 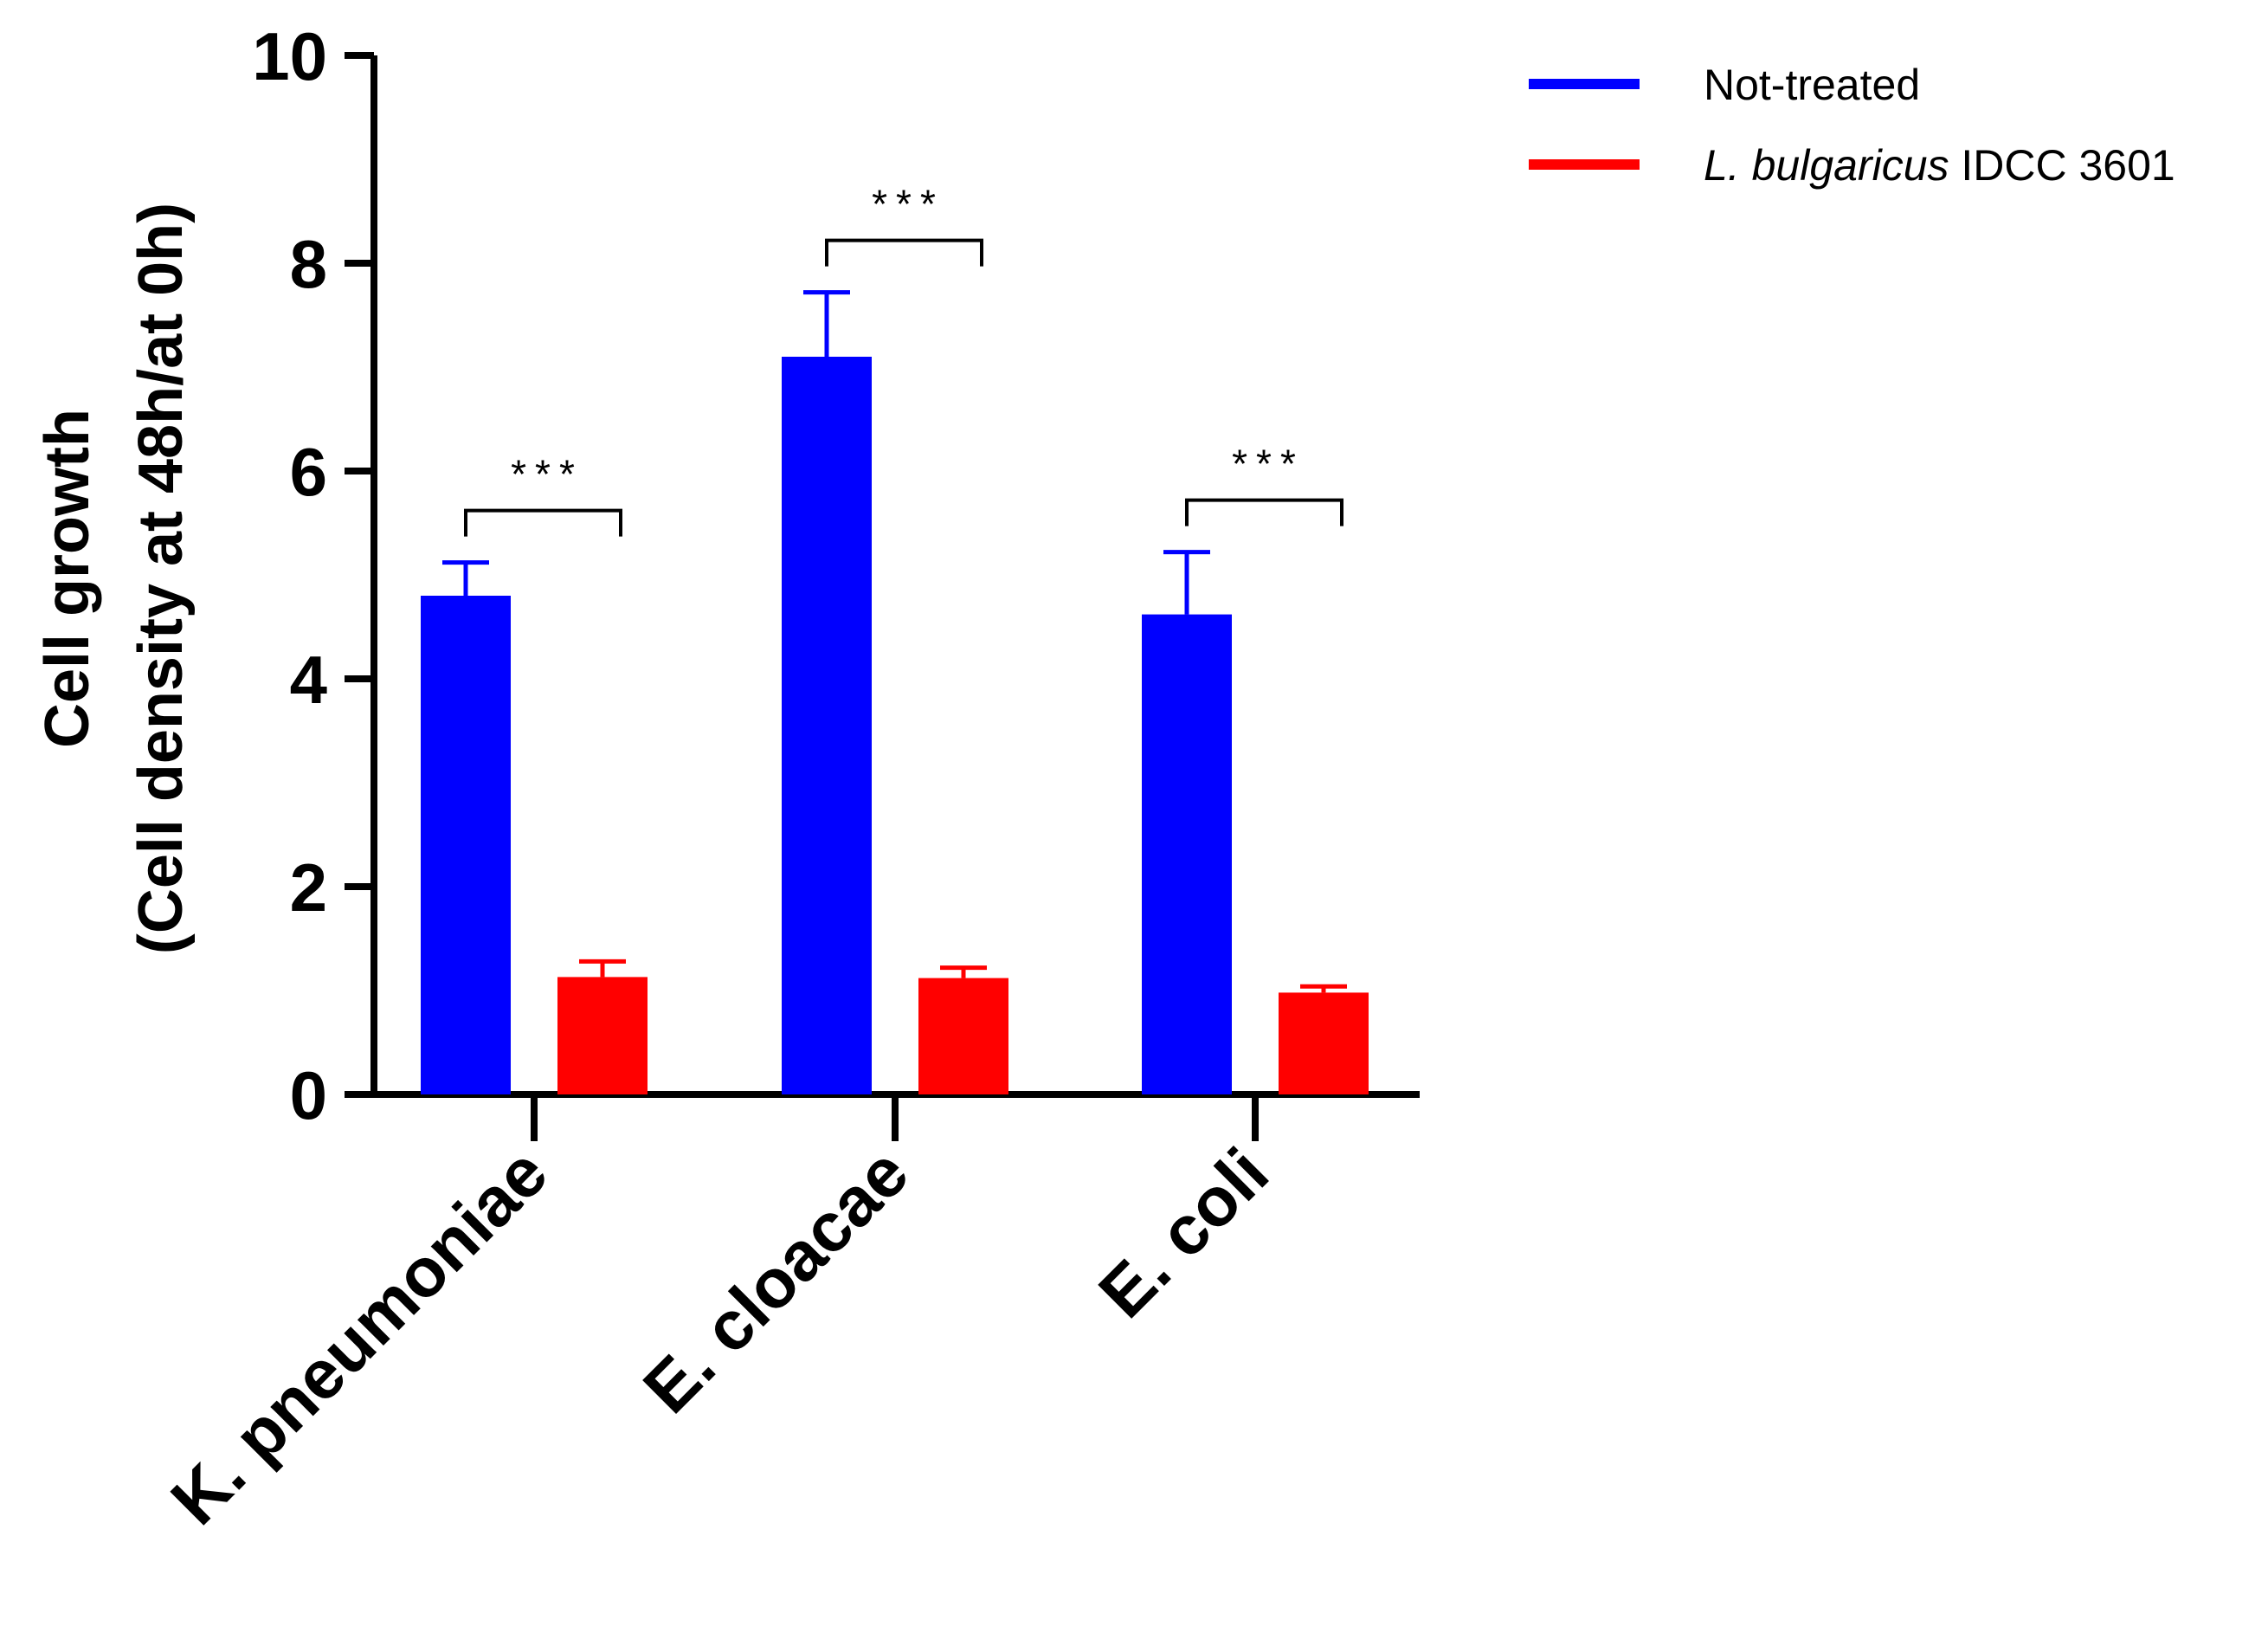 I want to click on bar-k-pneumoniae-not-treated, so click(x=466, y=845).